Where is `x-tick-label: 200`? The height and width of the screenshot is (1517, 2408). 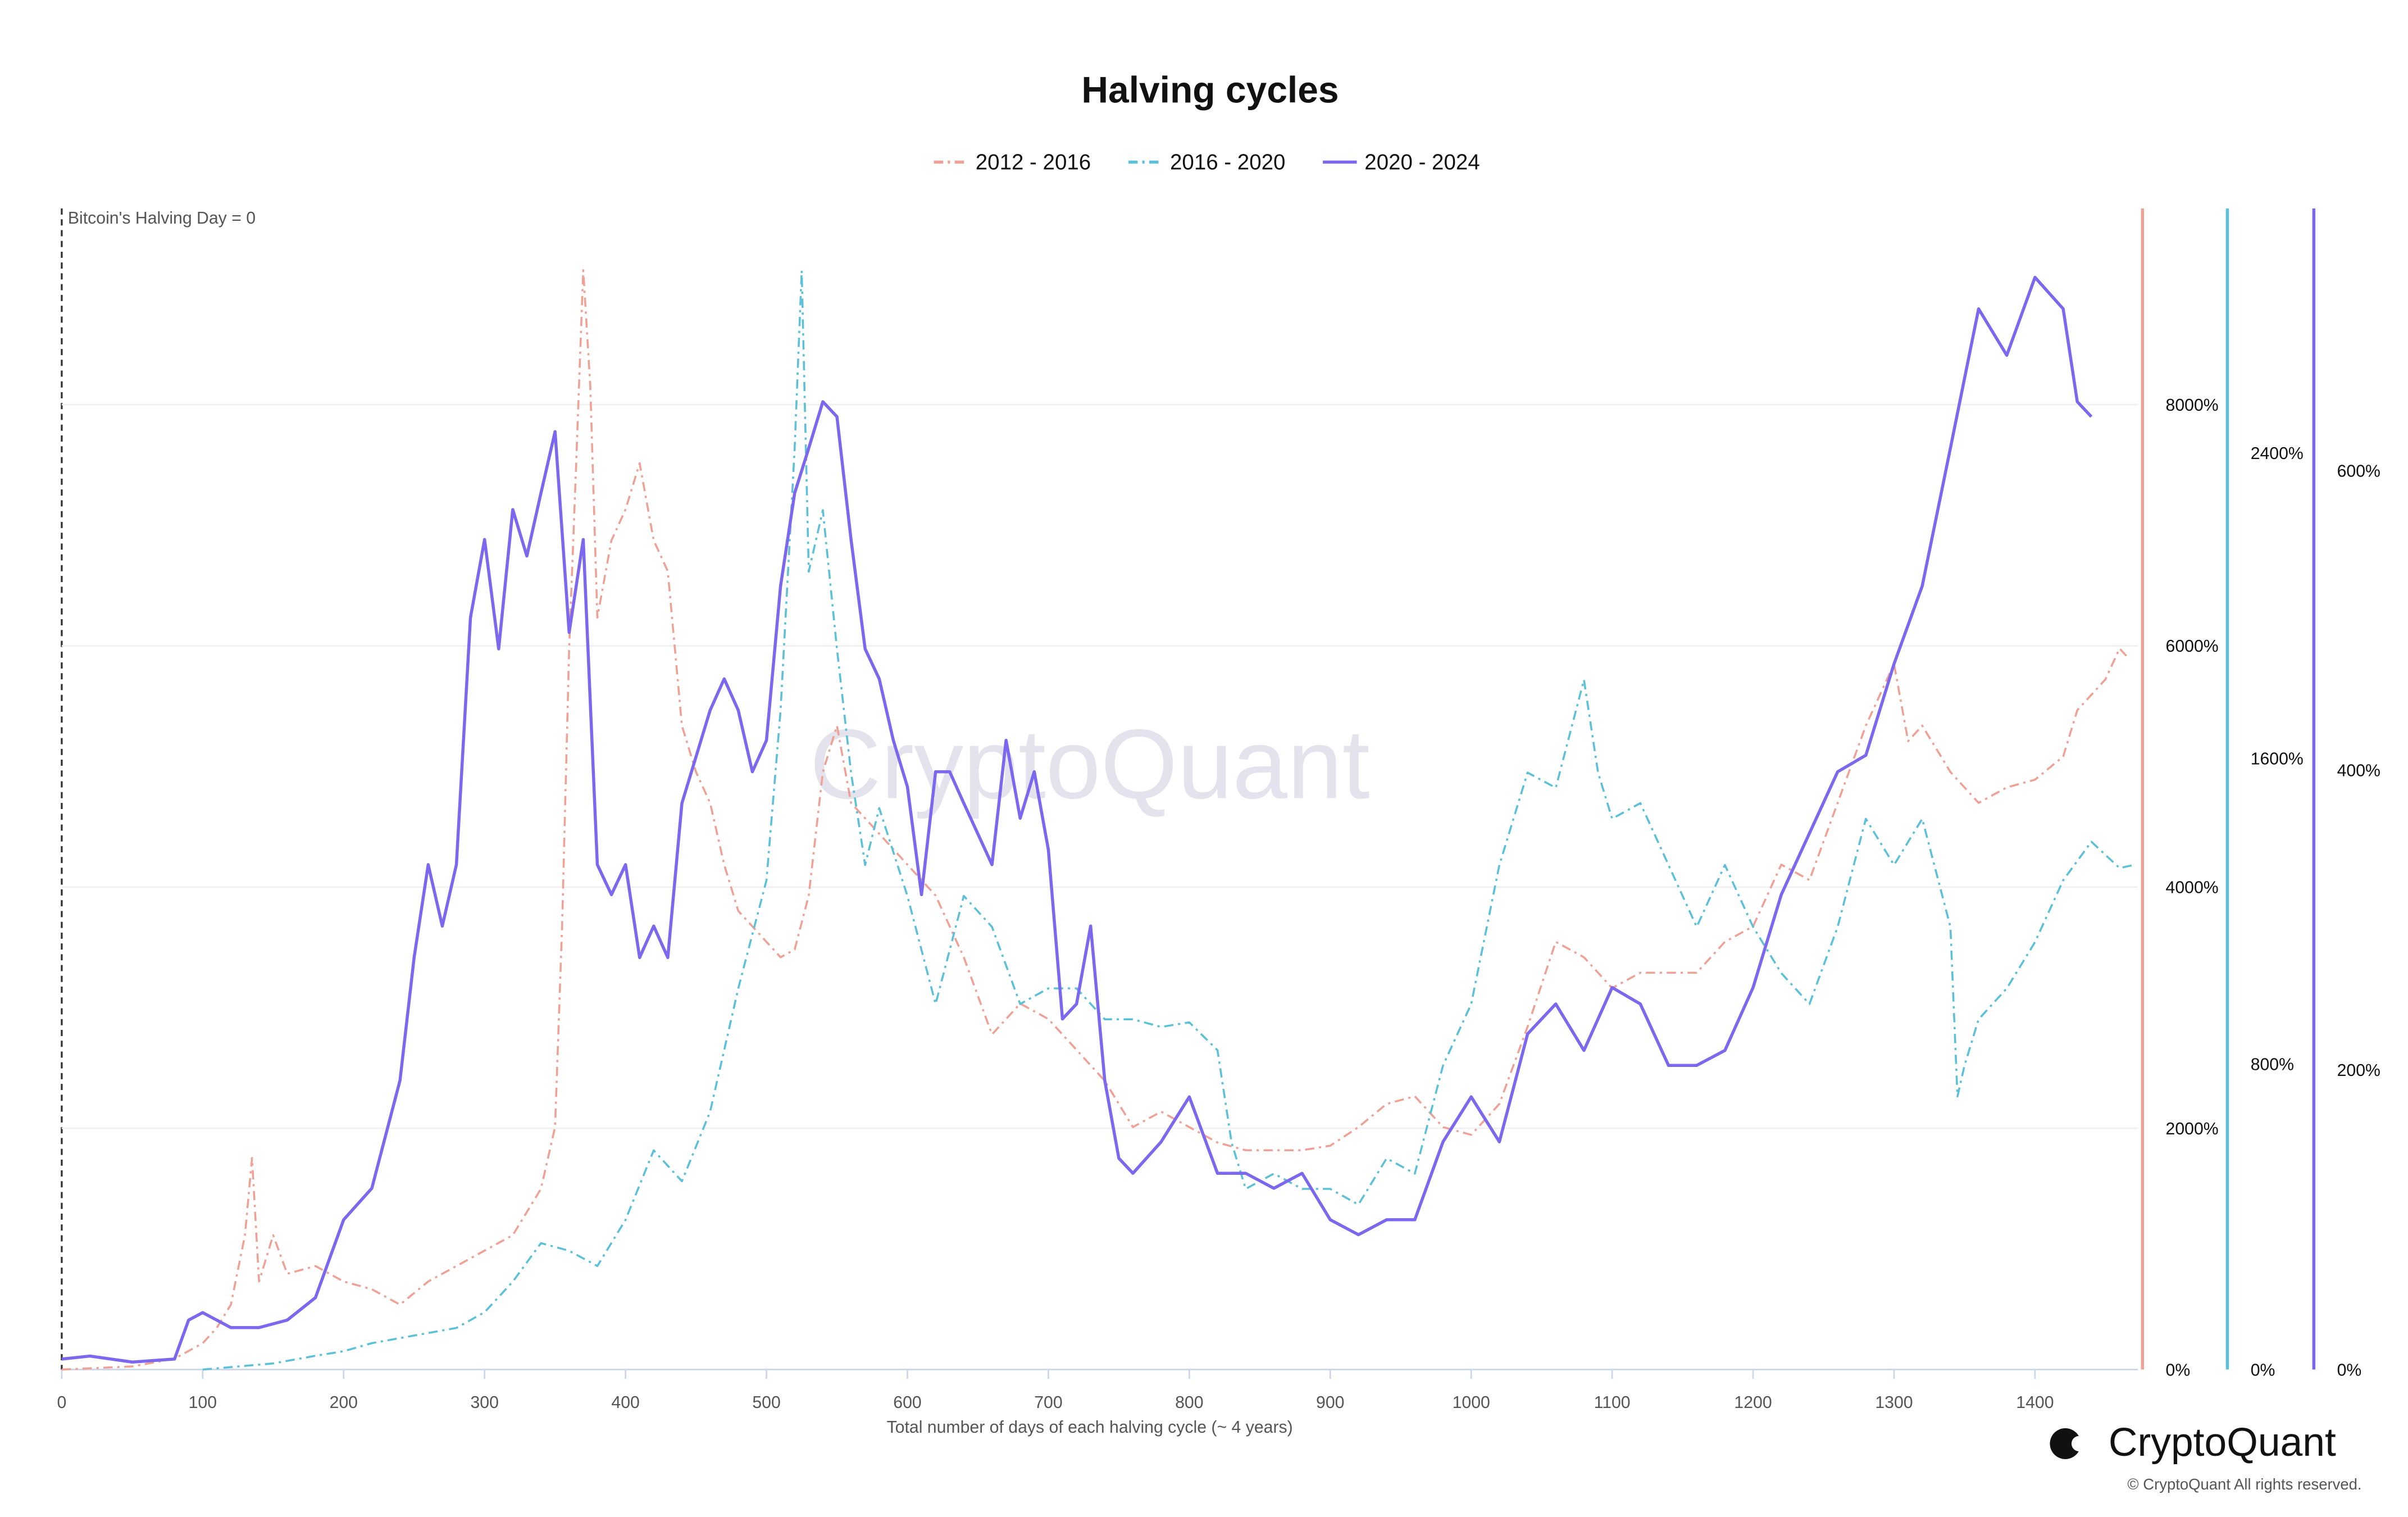 x-tick-label: 200 is located at coordinates (344, 1402).